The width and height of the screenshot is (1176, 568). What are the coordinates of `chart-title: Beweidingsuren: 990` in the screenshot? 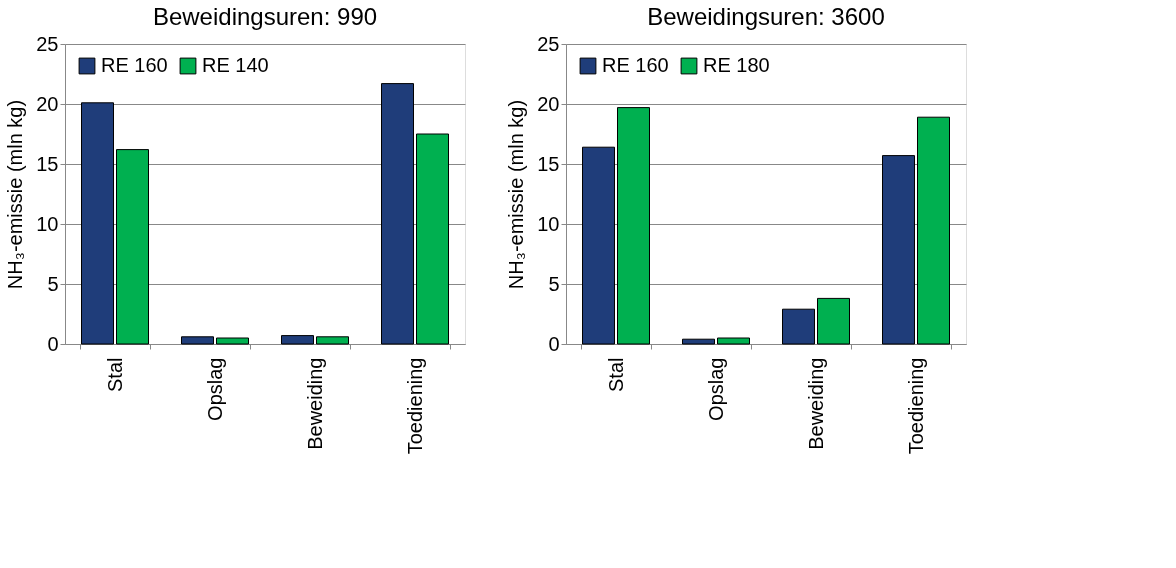 It's located at (265, 16).